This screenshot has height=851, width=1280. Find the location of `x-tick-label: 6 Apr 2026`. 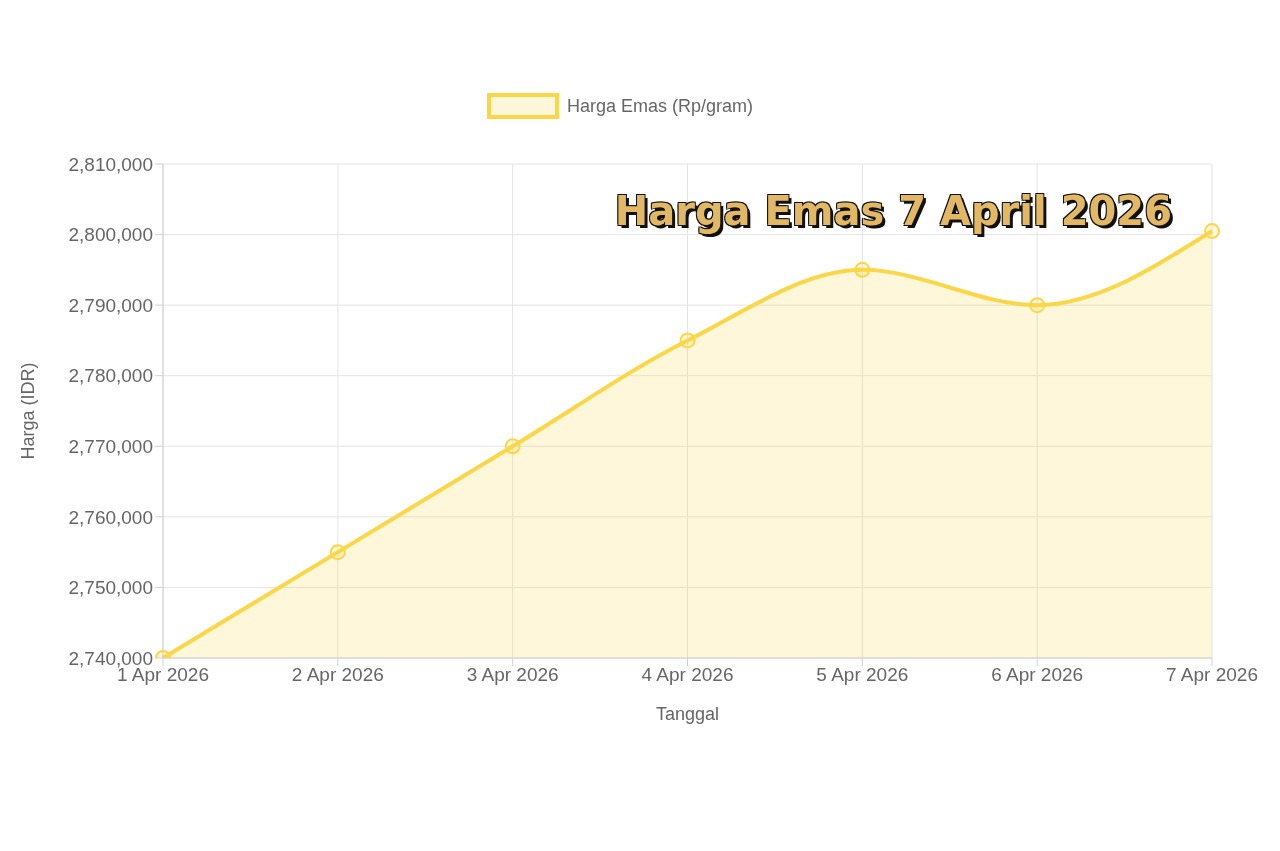

x-tick-label: 6 Apr 2026 is located at coordinates (1037, 675).